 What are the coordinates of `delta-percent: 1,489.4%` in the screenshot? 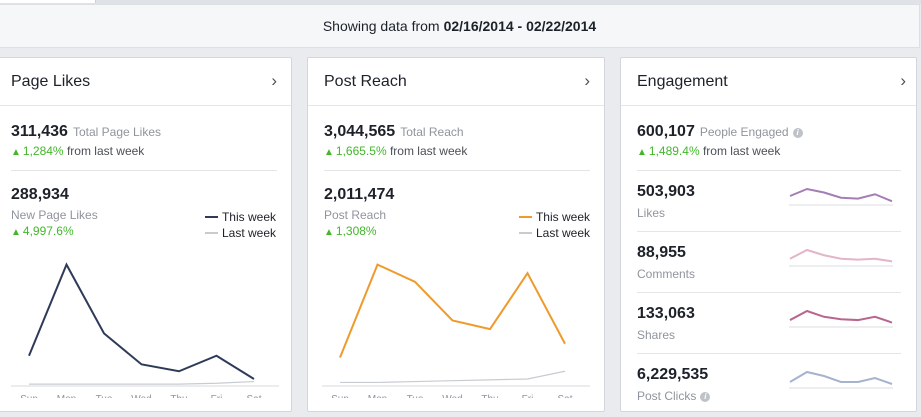 It's located at (674, 151).